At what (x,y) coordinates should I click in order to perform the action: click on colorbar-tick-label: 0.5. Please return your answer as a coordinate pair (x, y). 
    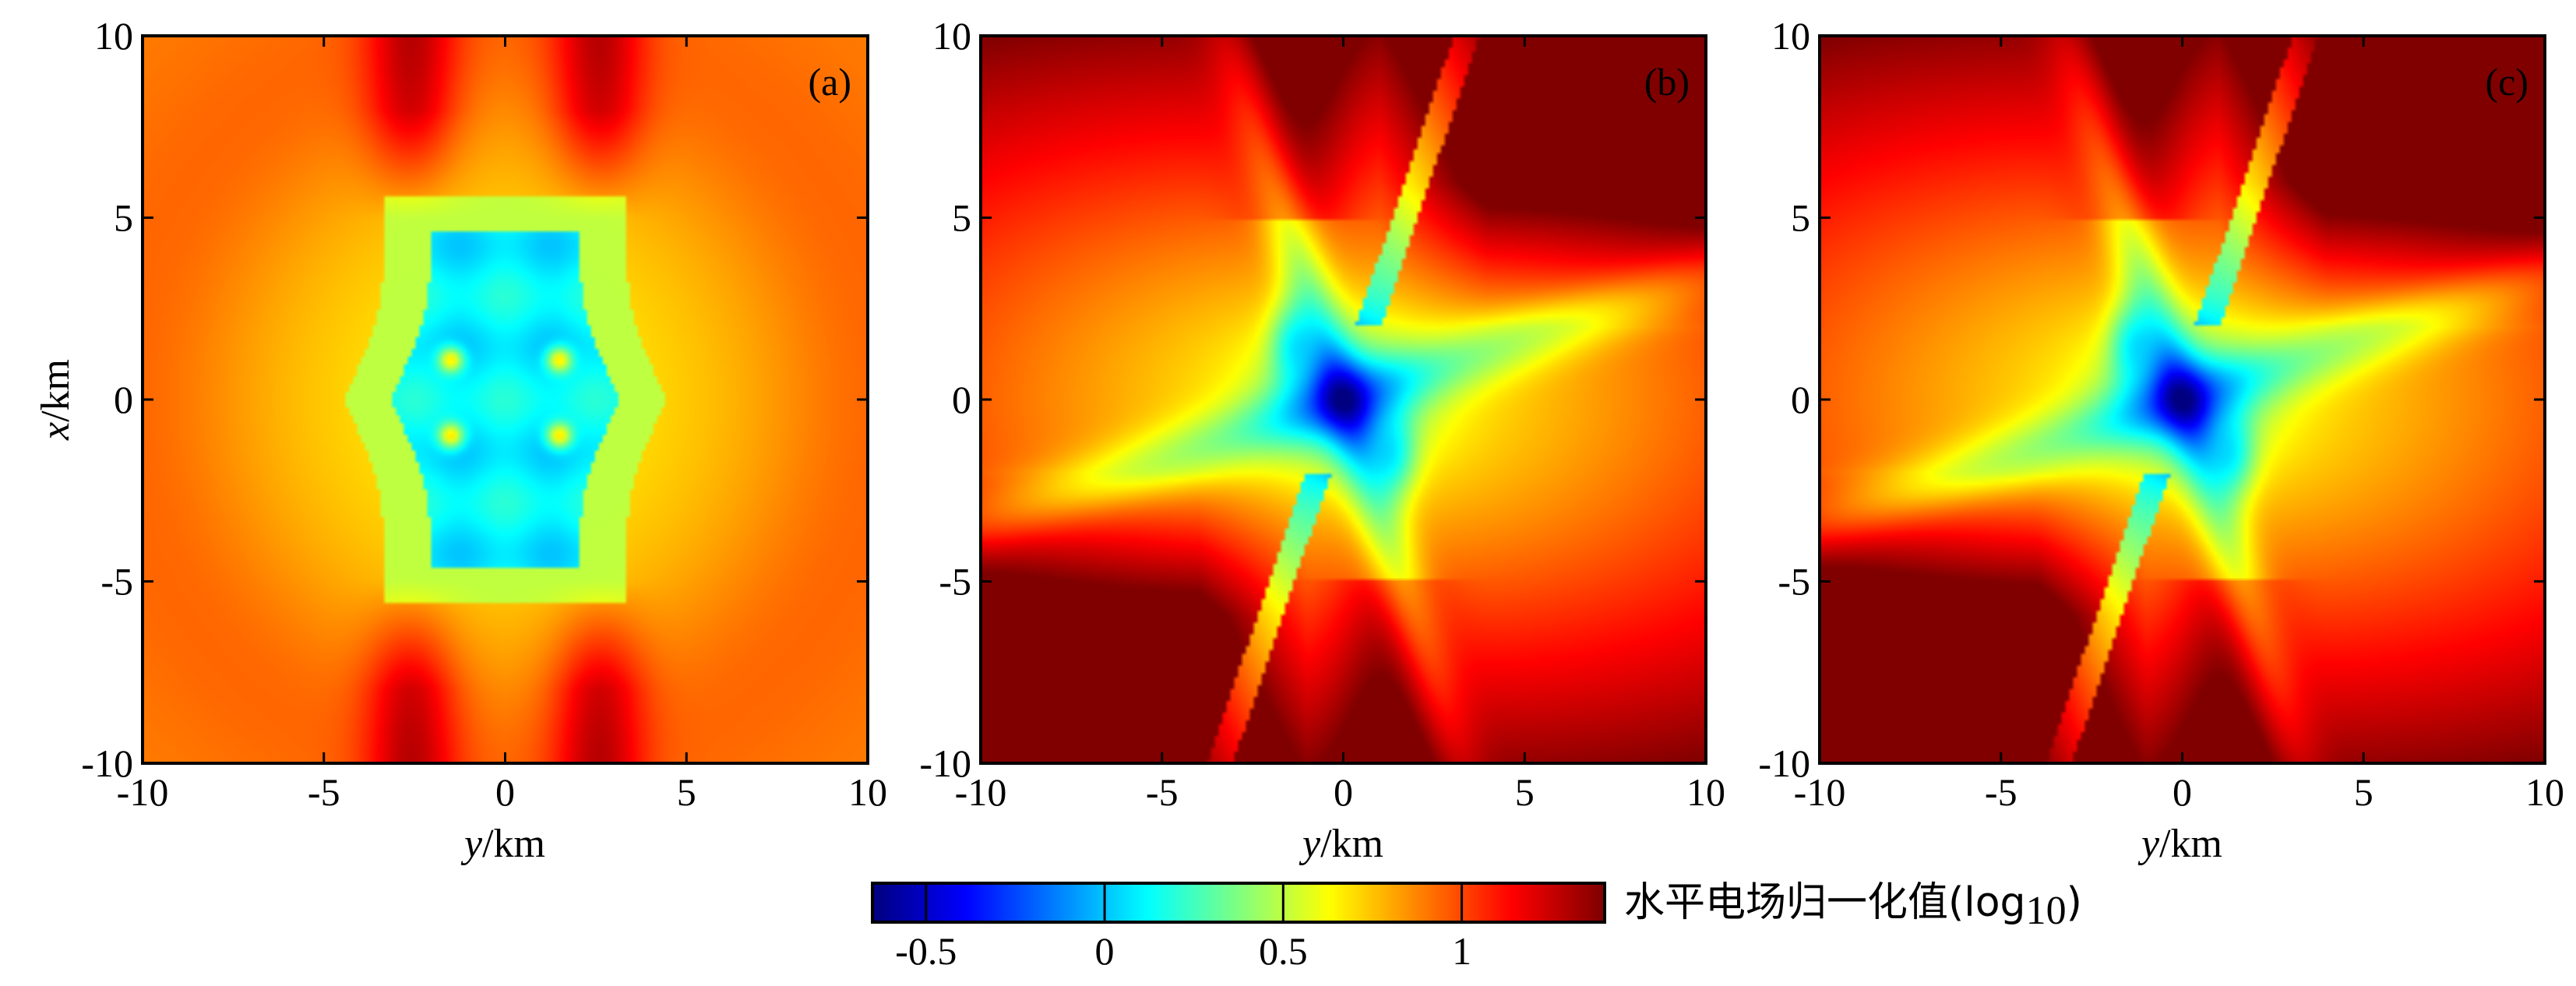
    Looking at the image, I should click on (1283, 951).